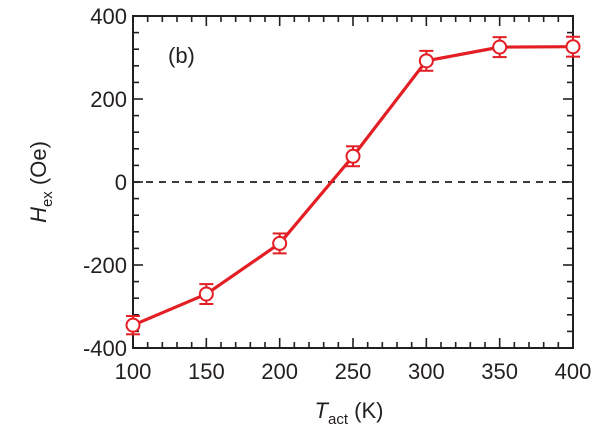 This screenshot has height=434, width=605. I want to click on x-tick-label: 200, so click(279, 371).